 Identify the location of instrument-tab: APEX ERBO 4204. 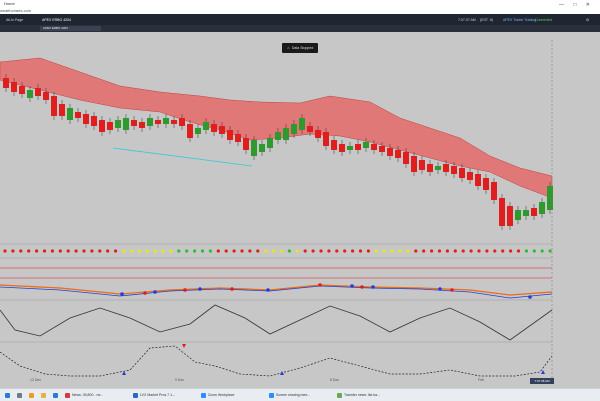
(56, 20).